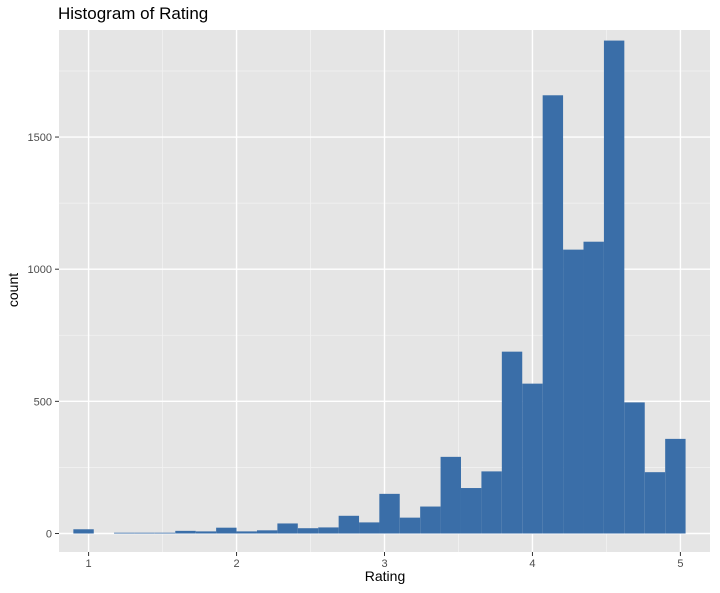 The image size is (720, 593). I want to click on x-tick-label: 5, so click(680, 564).